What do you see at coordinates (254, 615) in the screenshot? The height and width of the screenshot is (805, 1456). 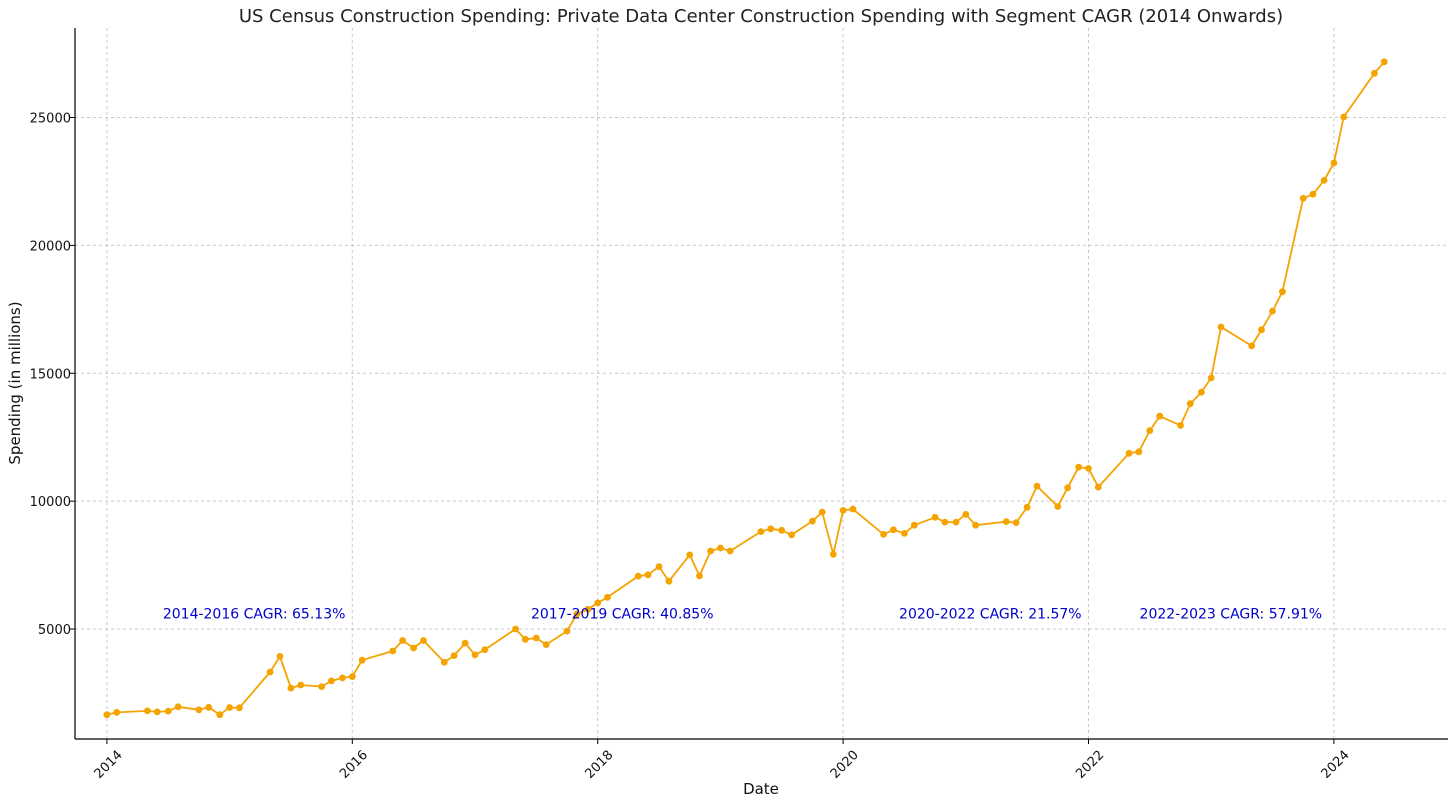 I see `cagr-annotation: 2014-2016 CAGR: 65.13%` at bounding box center [254, 615].